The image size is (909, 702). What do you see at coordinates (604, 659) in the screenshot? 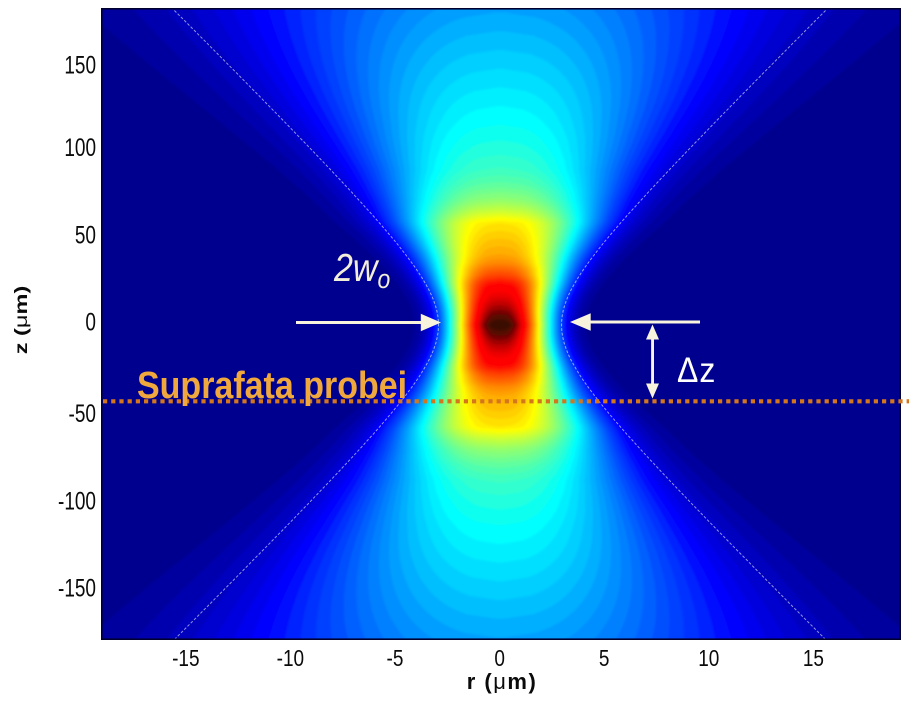
I see `svg-text: 5` at bounding box center [604, 659].